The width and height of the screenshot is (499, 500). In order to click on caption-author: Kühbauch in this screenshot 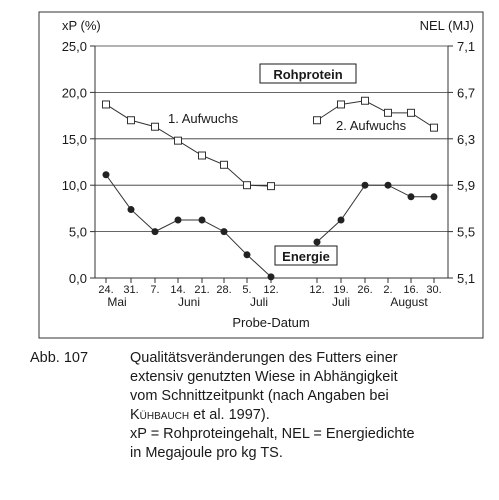, I will do `click(160, 415)`.